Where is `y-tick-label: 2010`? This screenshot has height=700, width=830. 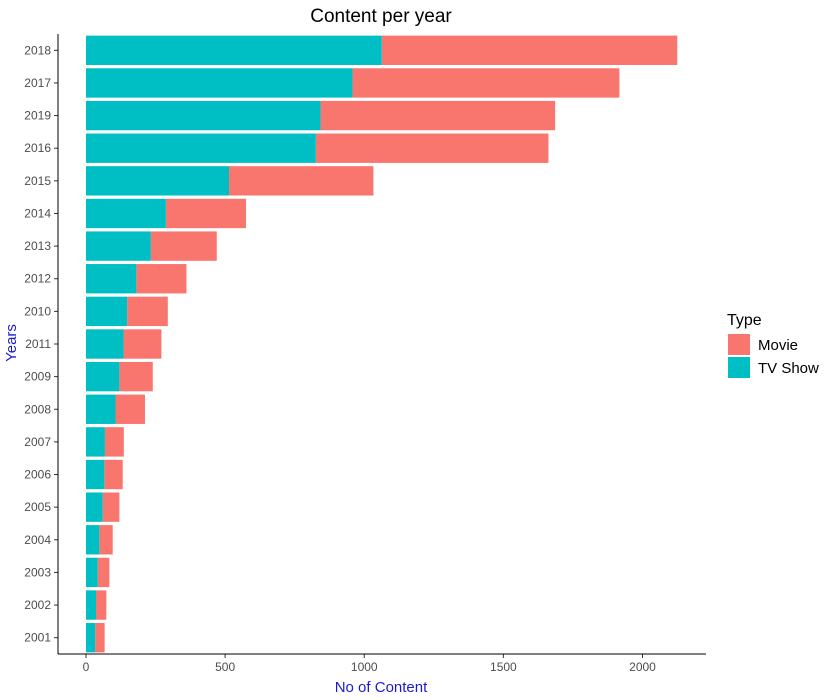 y-tick-label: 2010 is located at coordinates (37, 311).